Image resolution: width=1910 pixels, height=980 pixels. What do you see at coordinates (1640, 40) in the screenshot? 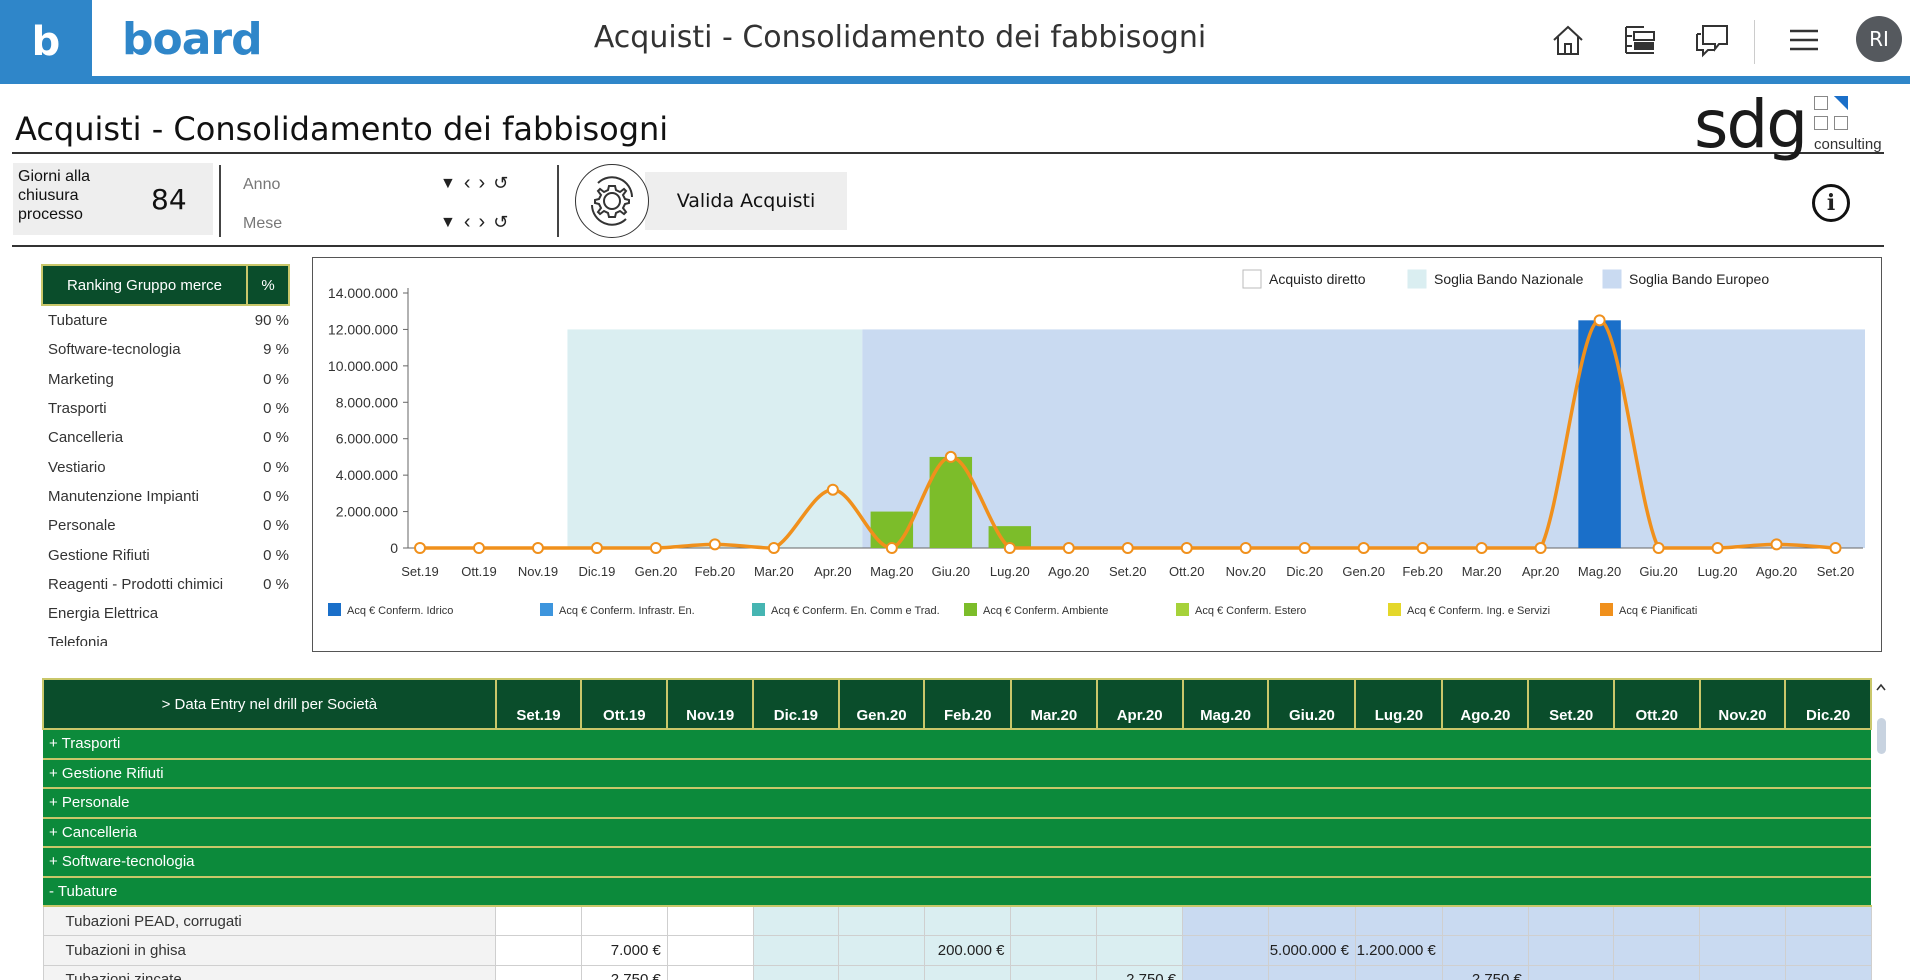
I see `navigation-tree-icon` at bounding box center [1640, 40].